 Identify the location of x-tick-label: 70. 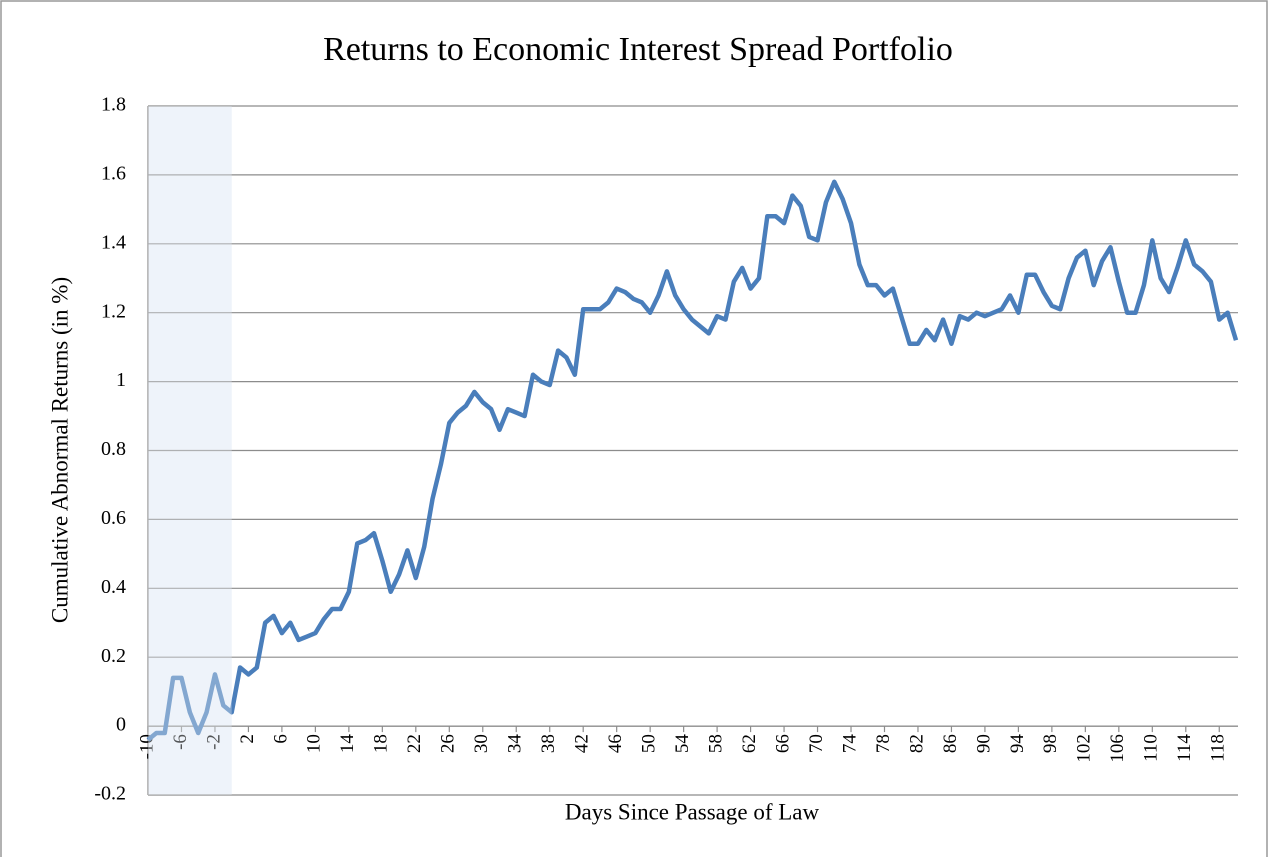
(816, 743).